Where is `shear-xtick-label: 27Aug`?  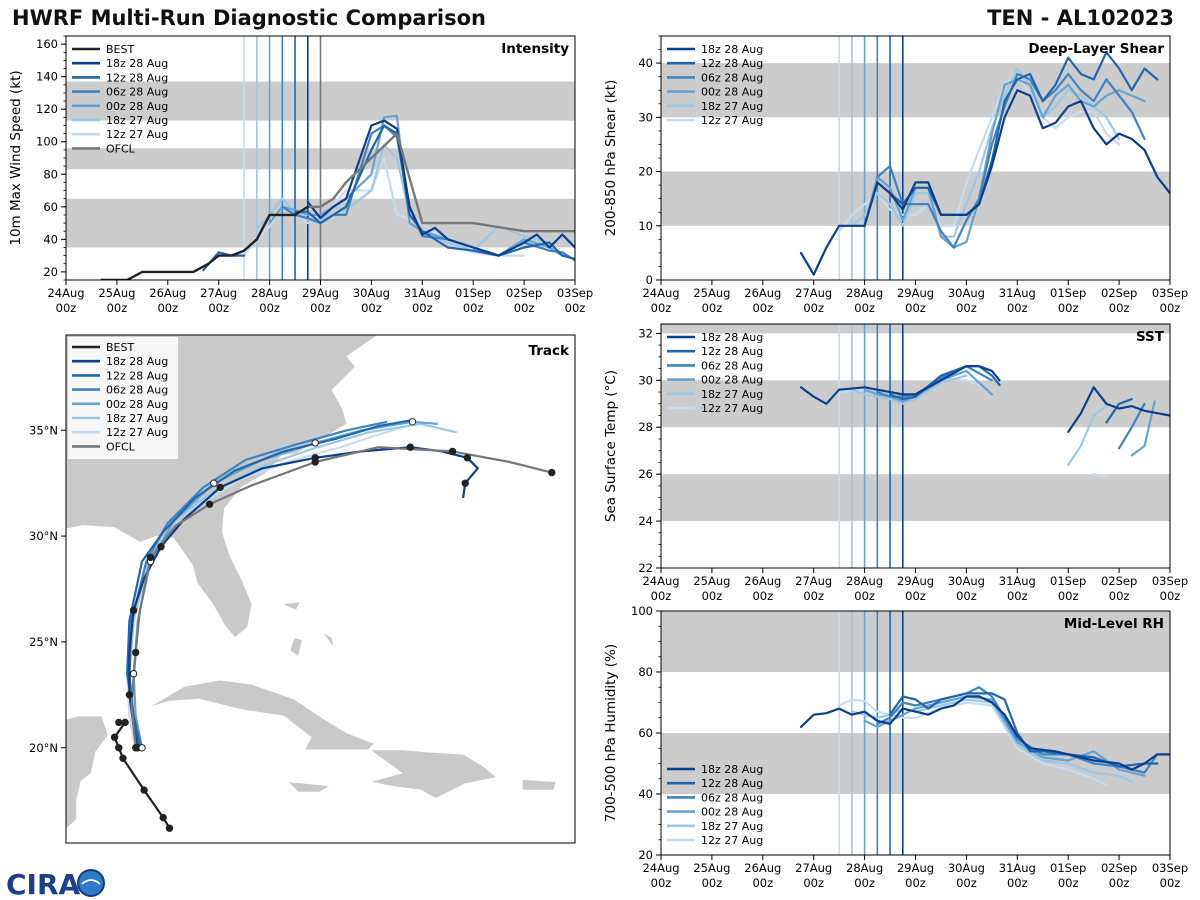
shear-xtick-label: 27Aug is located at coordinates (813, 293).